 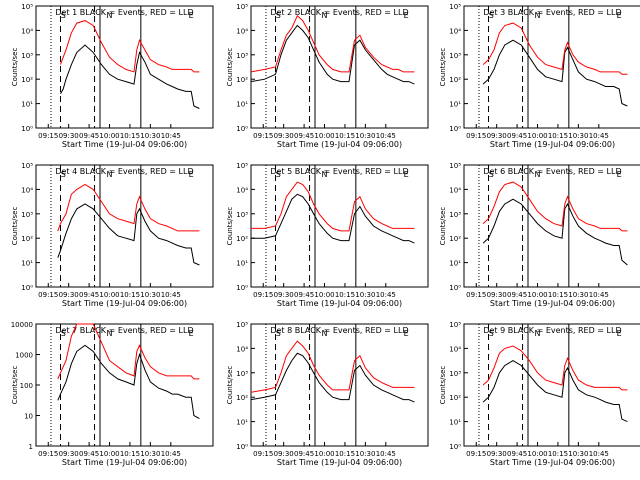 I want to click on y-tick-label: 10, so click(x=28, y=417).